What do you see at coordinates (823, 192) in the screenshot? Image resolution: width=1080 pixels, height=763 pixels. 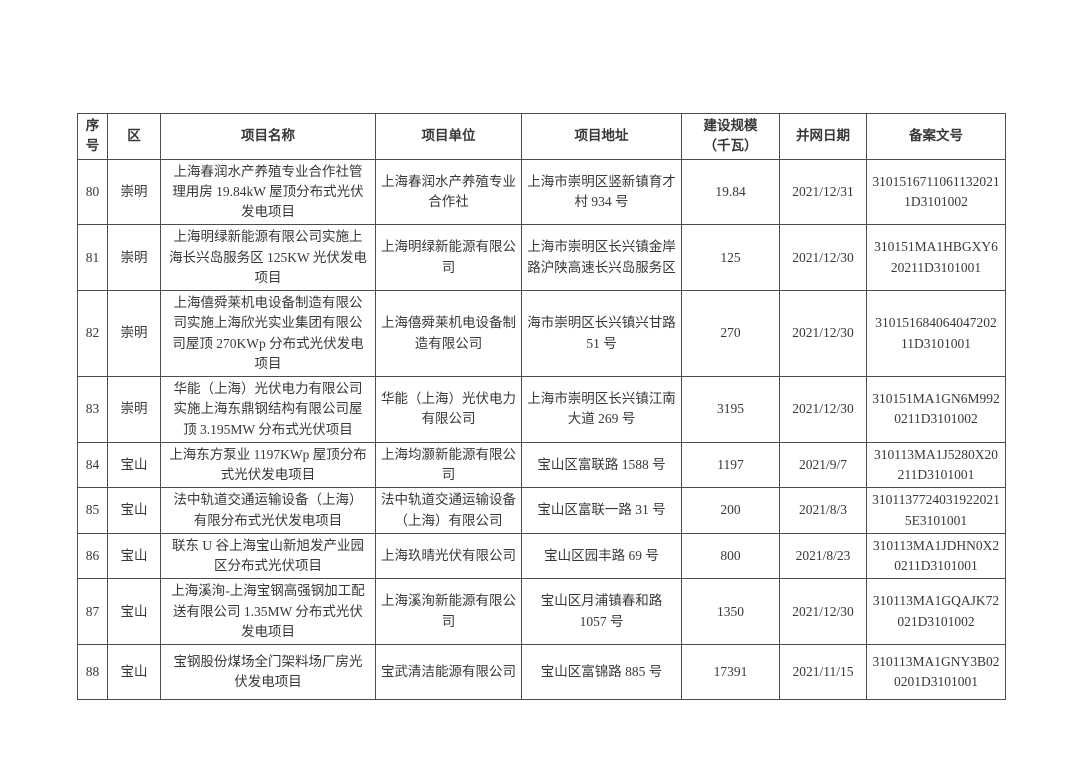 I see `cell-grid-date: 2021/12/31` at bounding box center [823, 192].